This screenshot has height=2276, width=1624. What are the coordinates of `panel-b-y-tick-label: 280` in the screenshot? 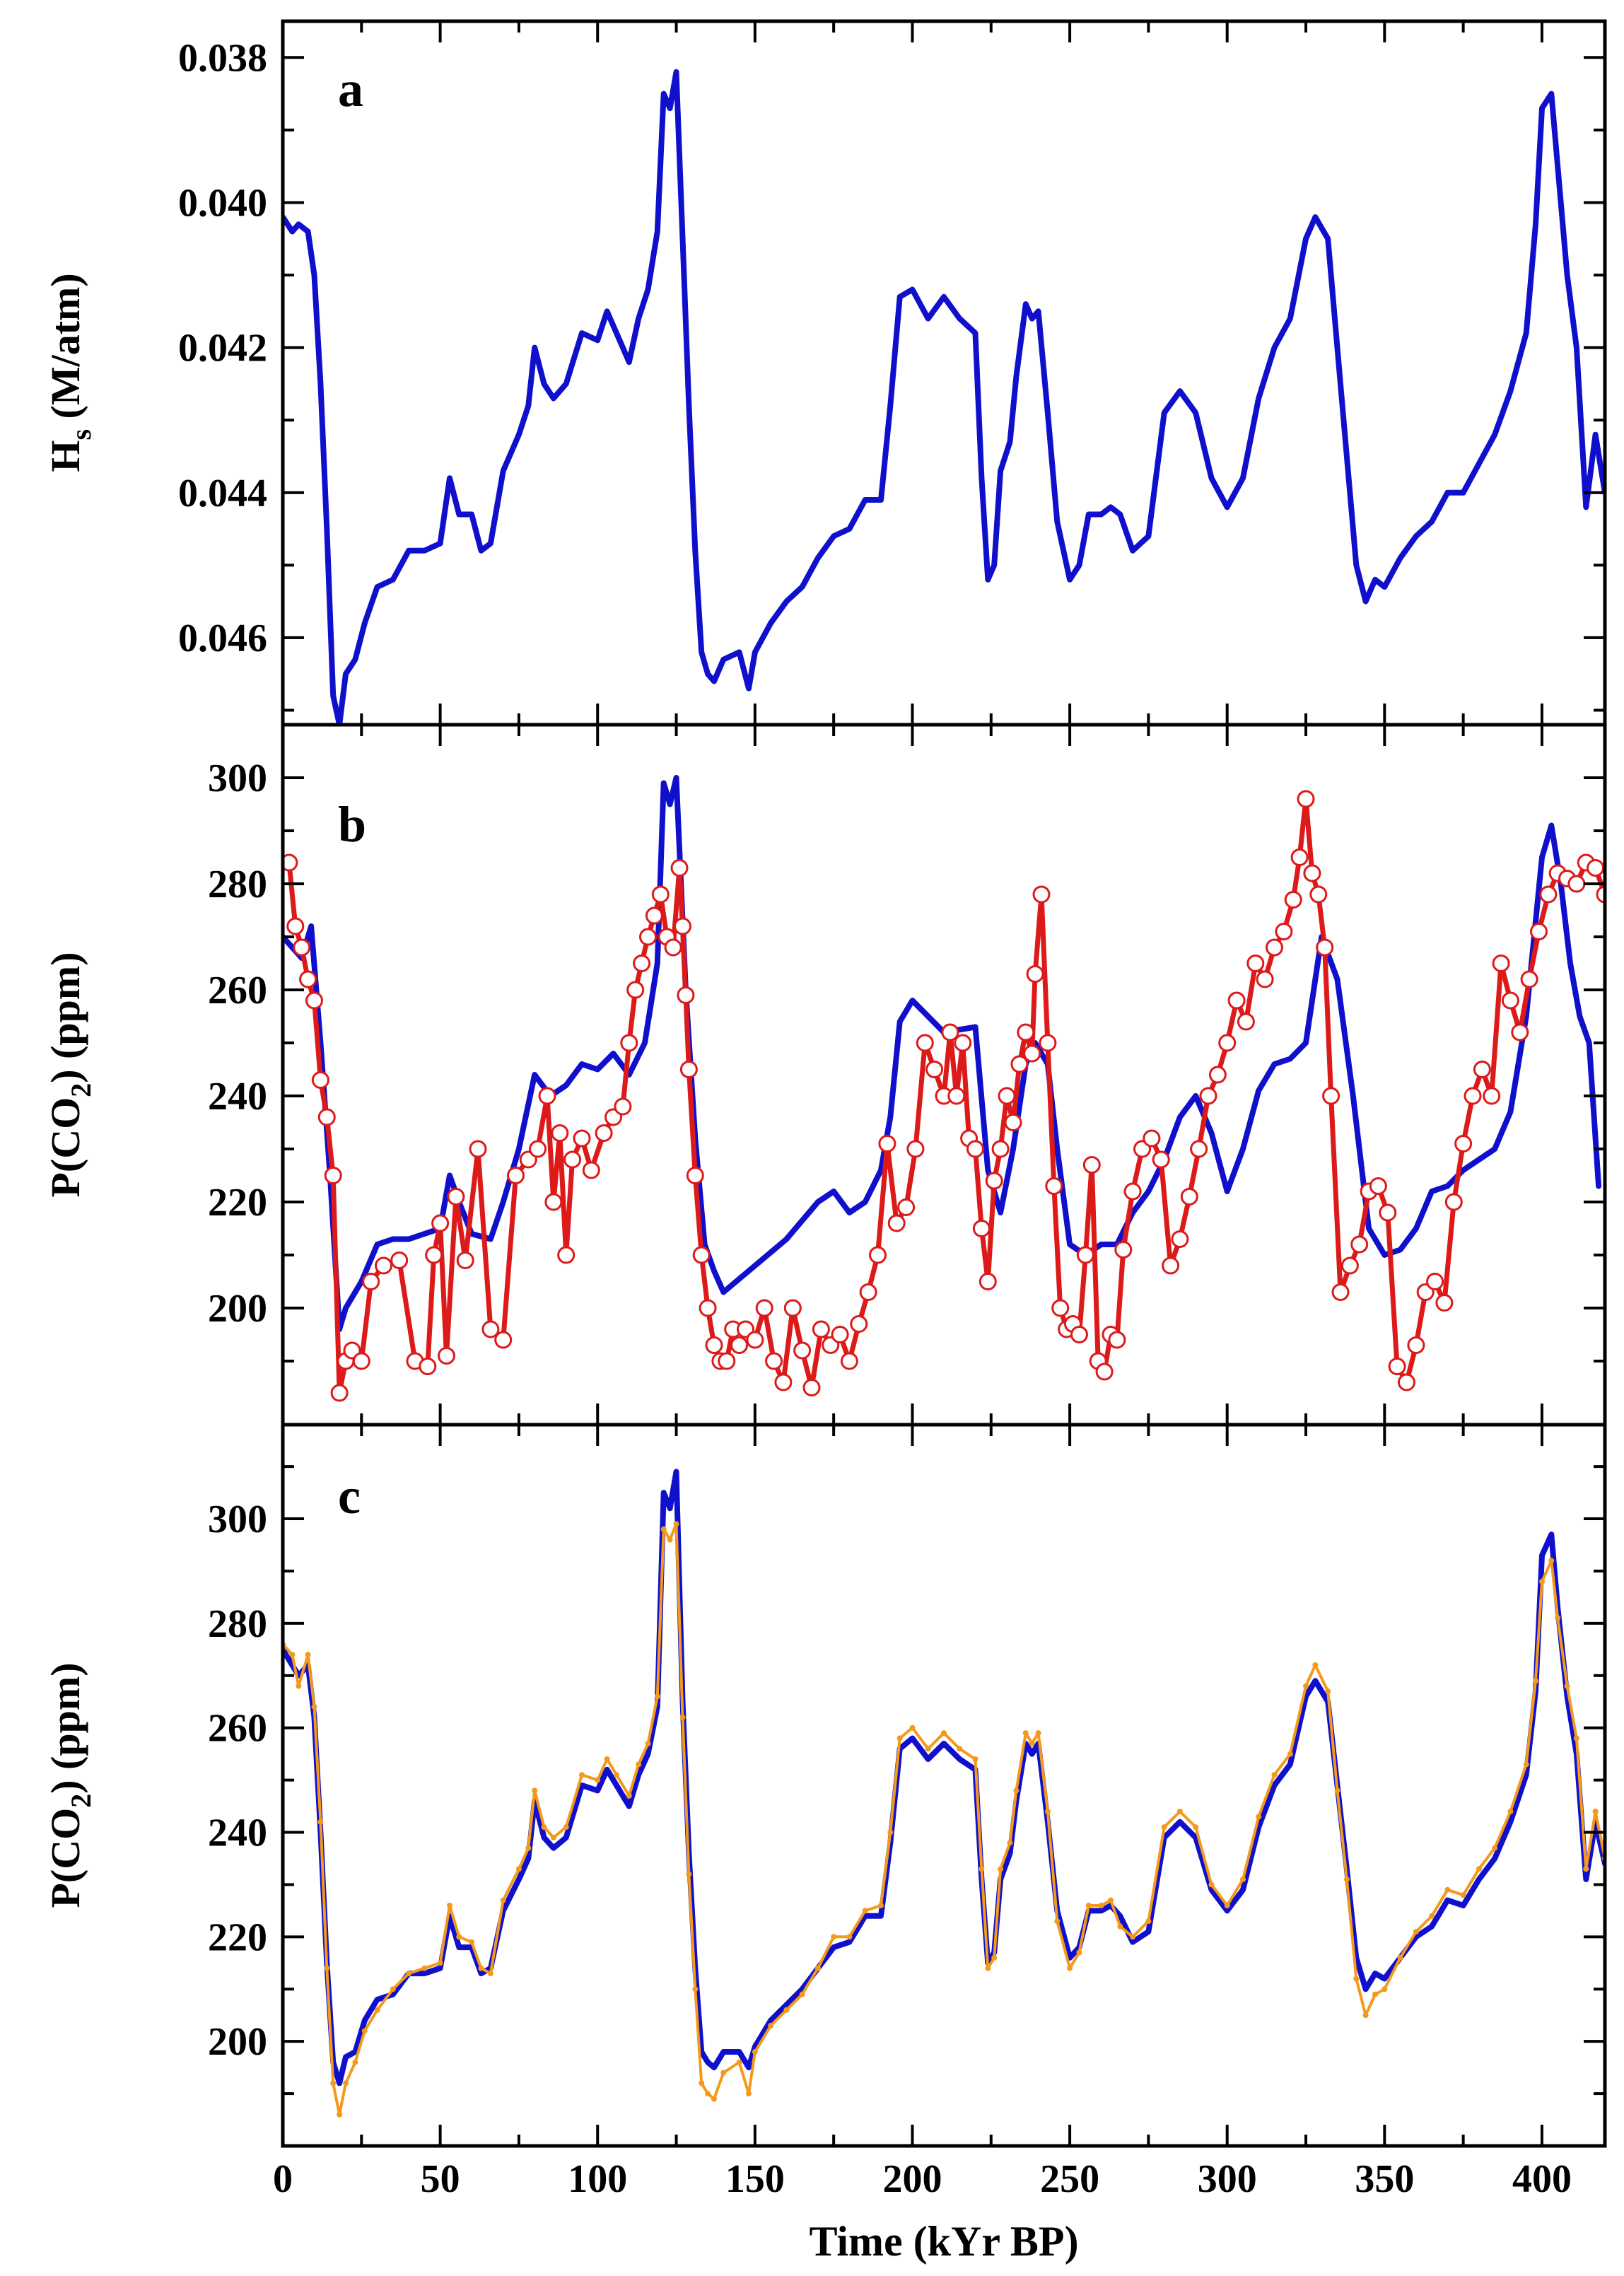 It's located at (237, 885).